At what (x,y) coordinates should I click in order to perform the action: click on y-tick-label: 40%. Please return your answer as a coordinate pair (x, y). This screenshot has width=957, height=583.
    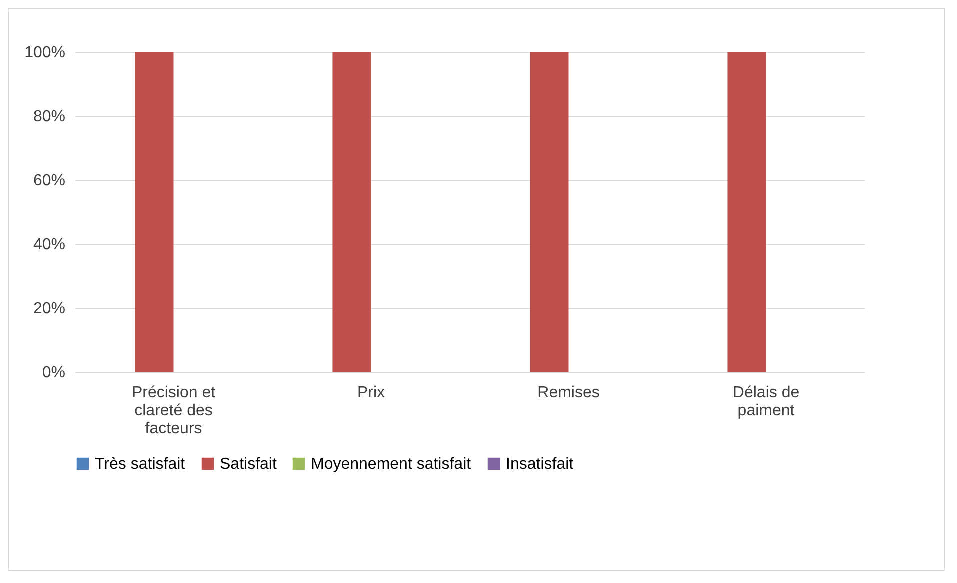
    Looking at the image, I should click on (49, 245).